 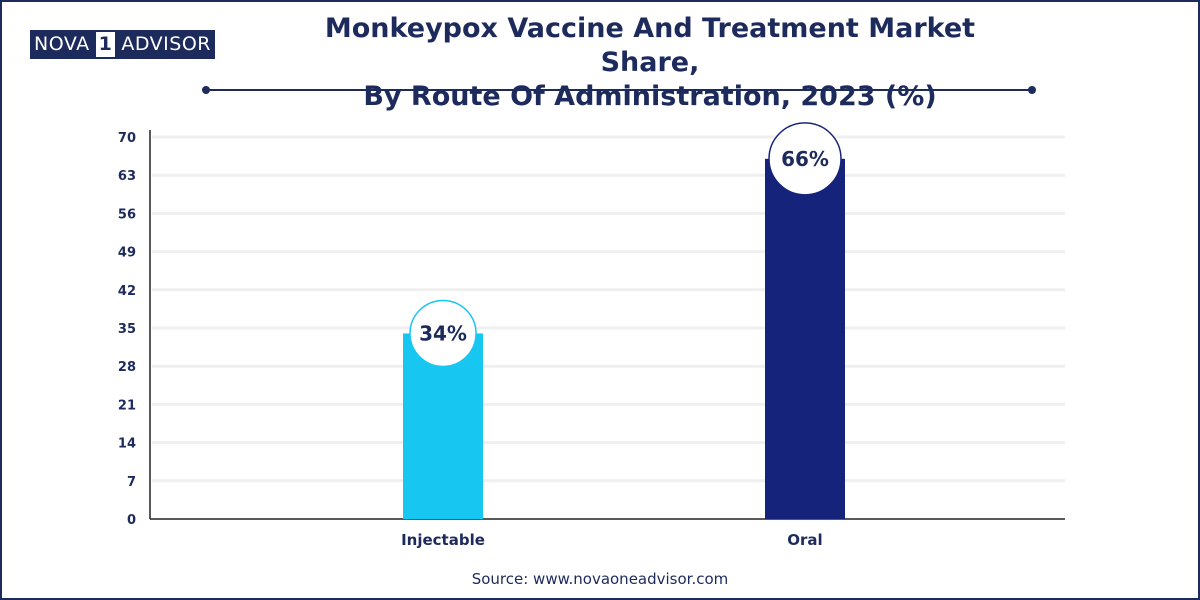 I want to click on chart-title-line-2: By Route Of Administration, 2023 (%), so click(x=650, y=96).